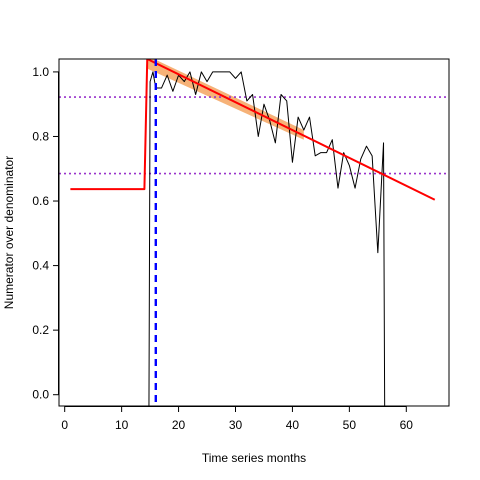  I want to click on y-axis: 0.0 0.2 0.4 0.6 0.8 1.0, so click(45, 233).